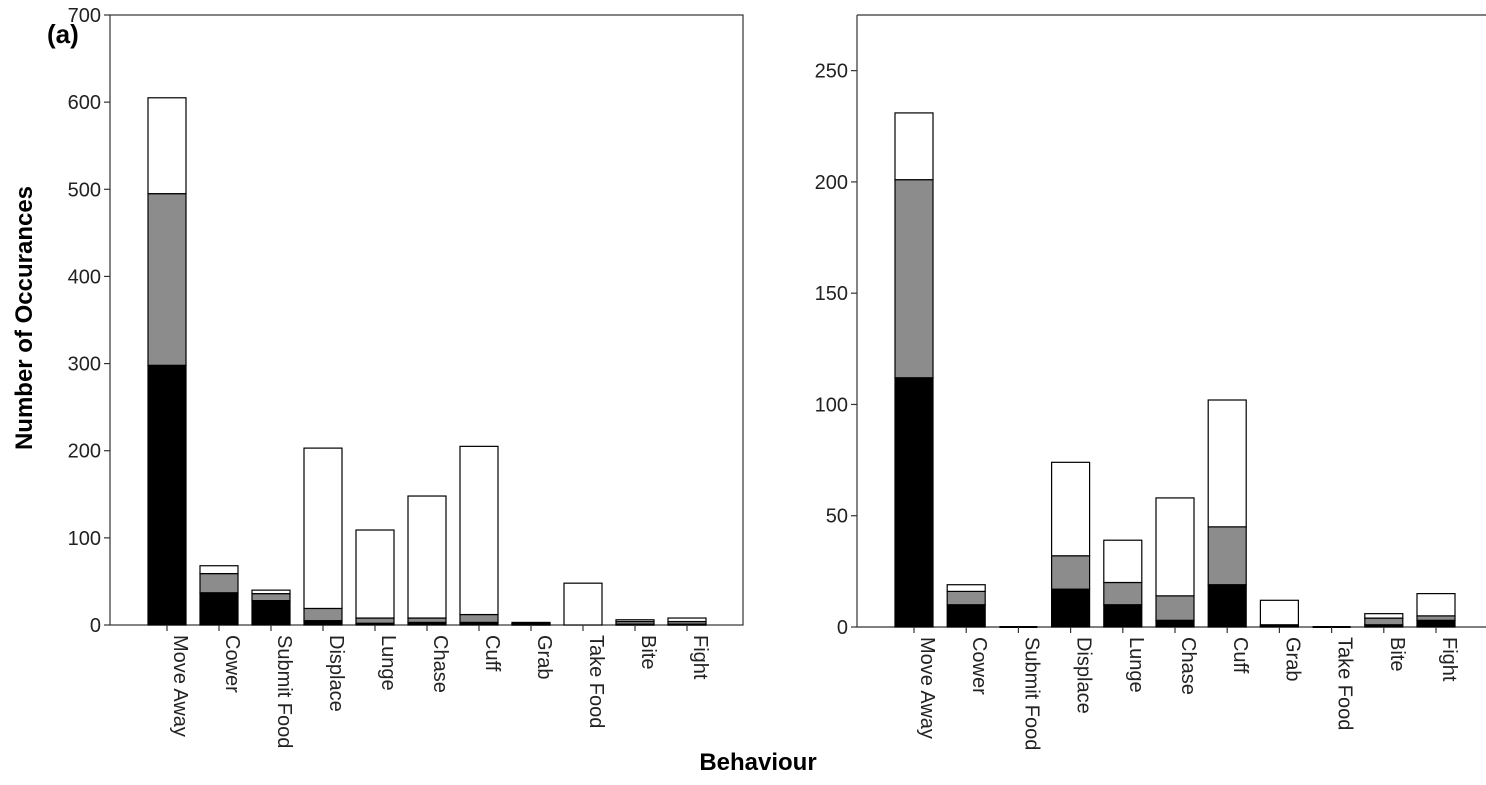  I want to click on y-tick-label: 50, so click(837, 517).